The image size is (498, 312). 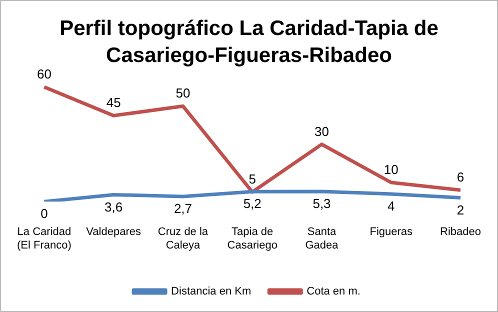 What do you see at coordinates (460, 210) in the screenshot?
I see `data-label: 2` at bounding box center [460, 210].